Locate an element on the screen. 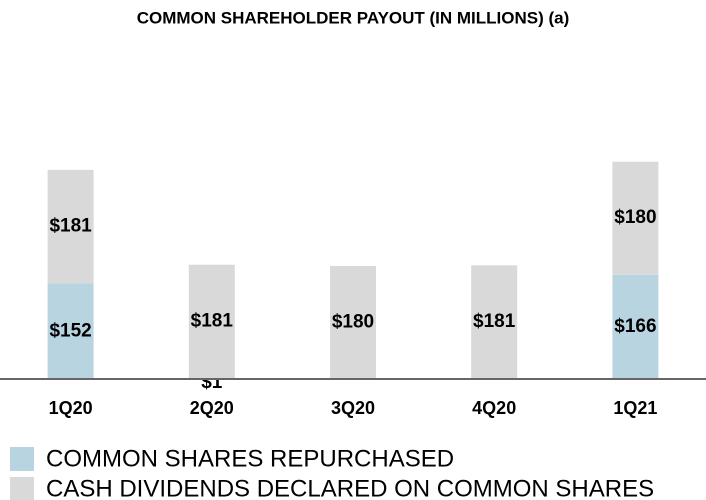  x-tick-label: 3Q20 is located at coordinates (353, 408).